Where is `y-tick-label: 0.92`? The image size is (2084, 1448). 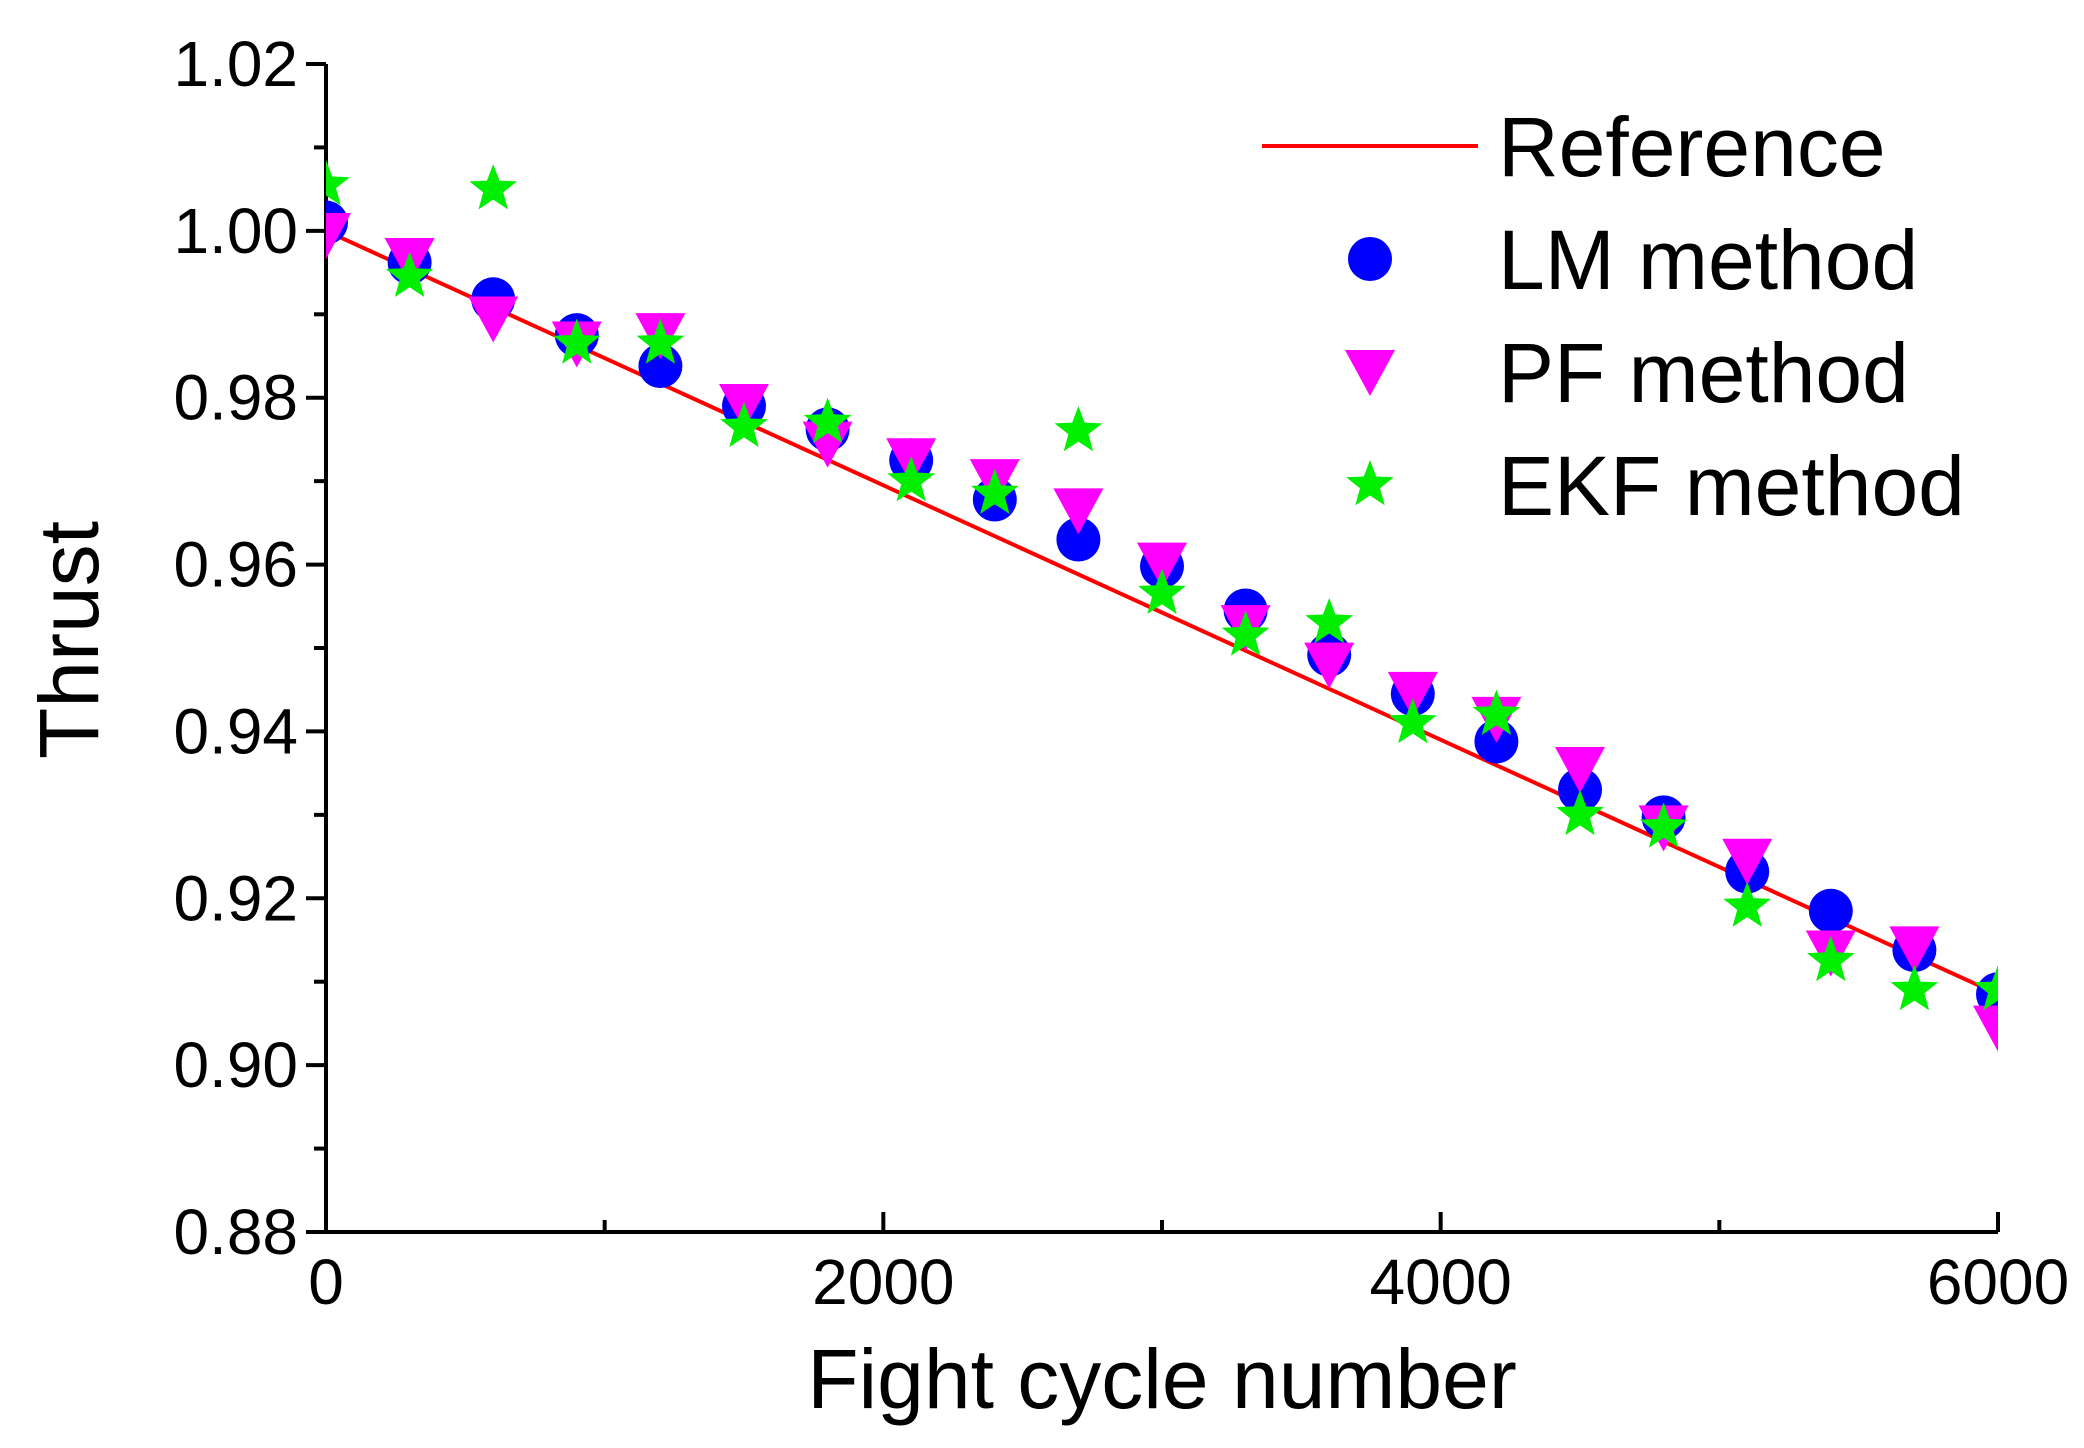
y-tick-label: 0.92 is located at coordinates (235, 898).